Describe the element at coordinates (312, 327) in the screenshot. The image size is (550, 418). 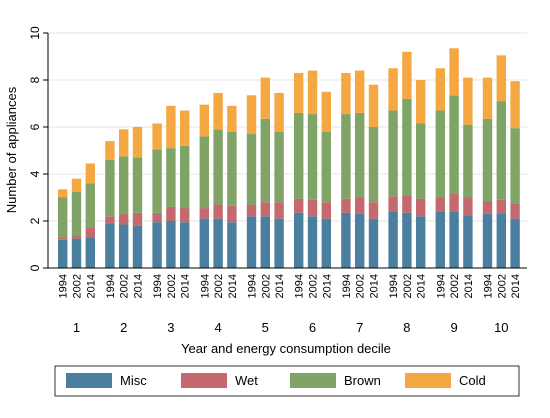
I see `x-decile-label: 6` at that location.